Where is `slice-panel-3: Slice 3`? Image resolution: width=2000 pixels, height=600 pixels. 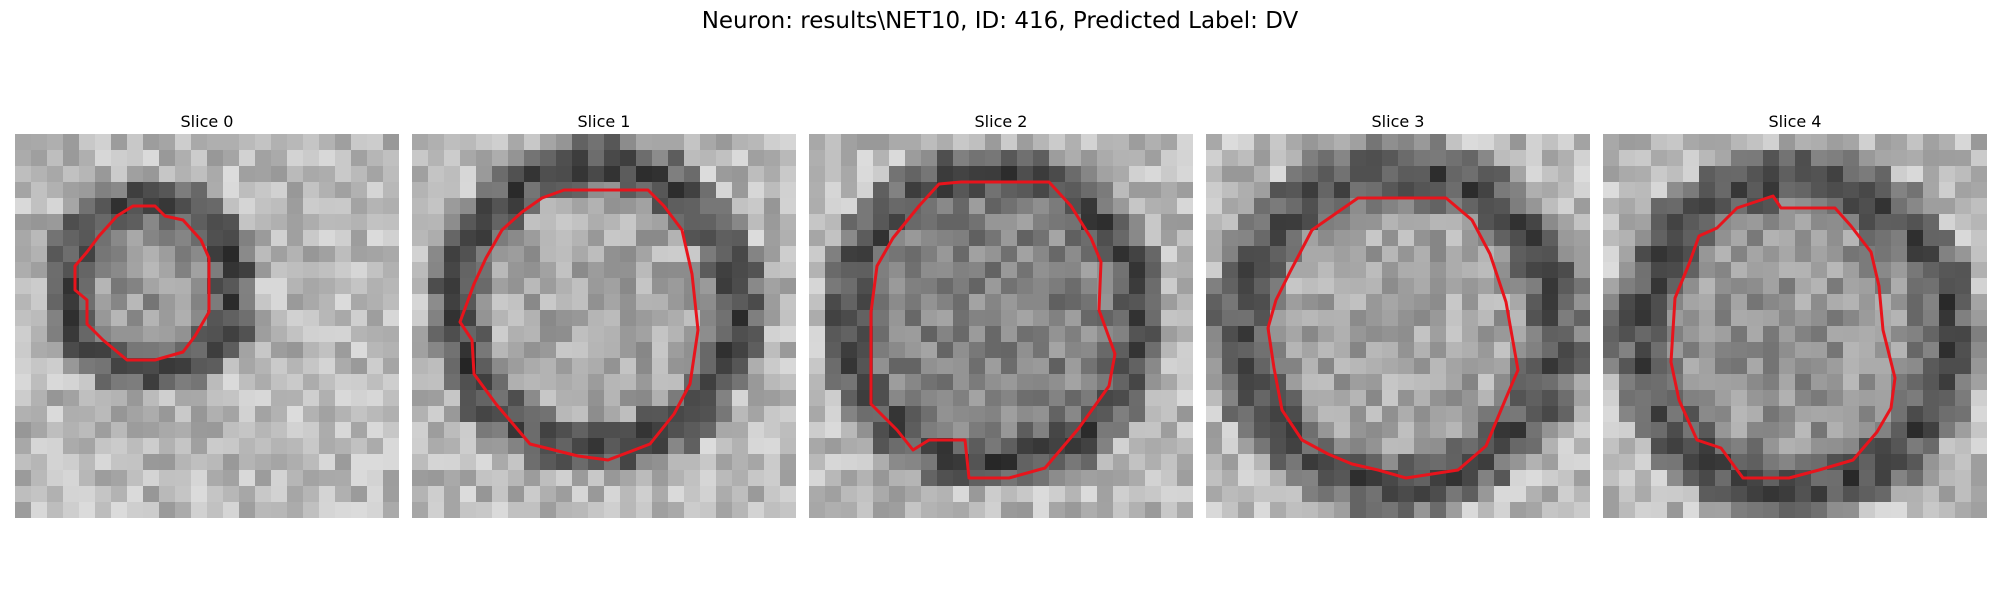
slice-panel-3: Slice 3 is located at coordinates (1398, 314).